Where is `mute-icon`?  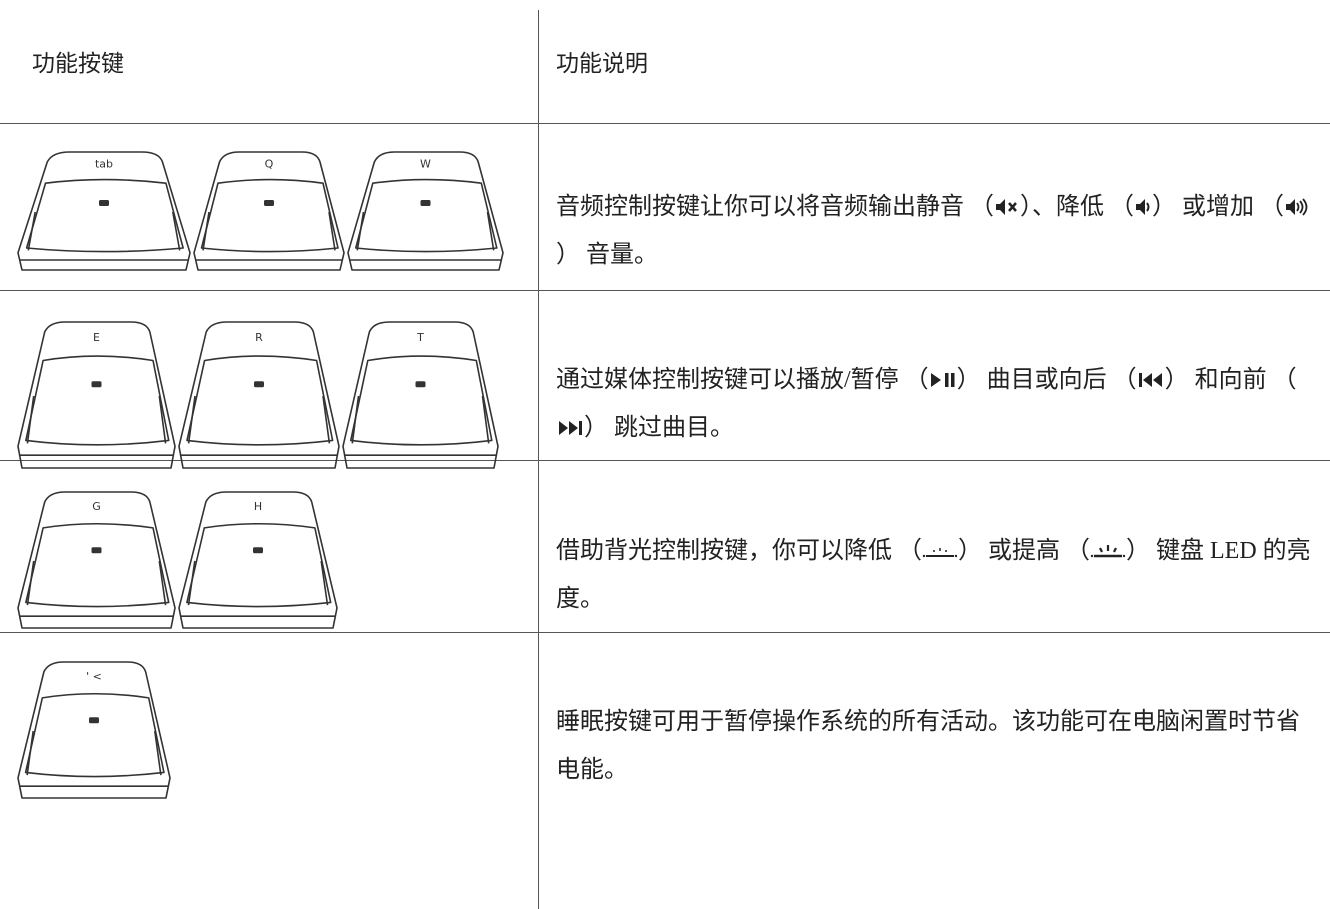
mute-icon is located at coordinates (1006, 207).